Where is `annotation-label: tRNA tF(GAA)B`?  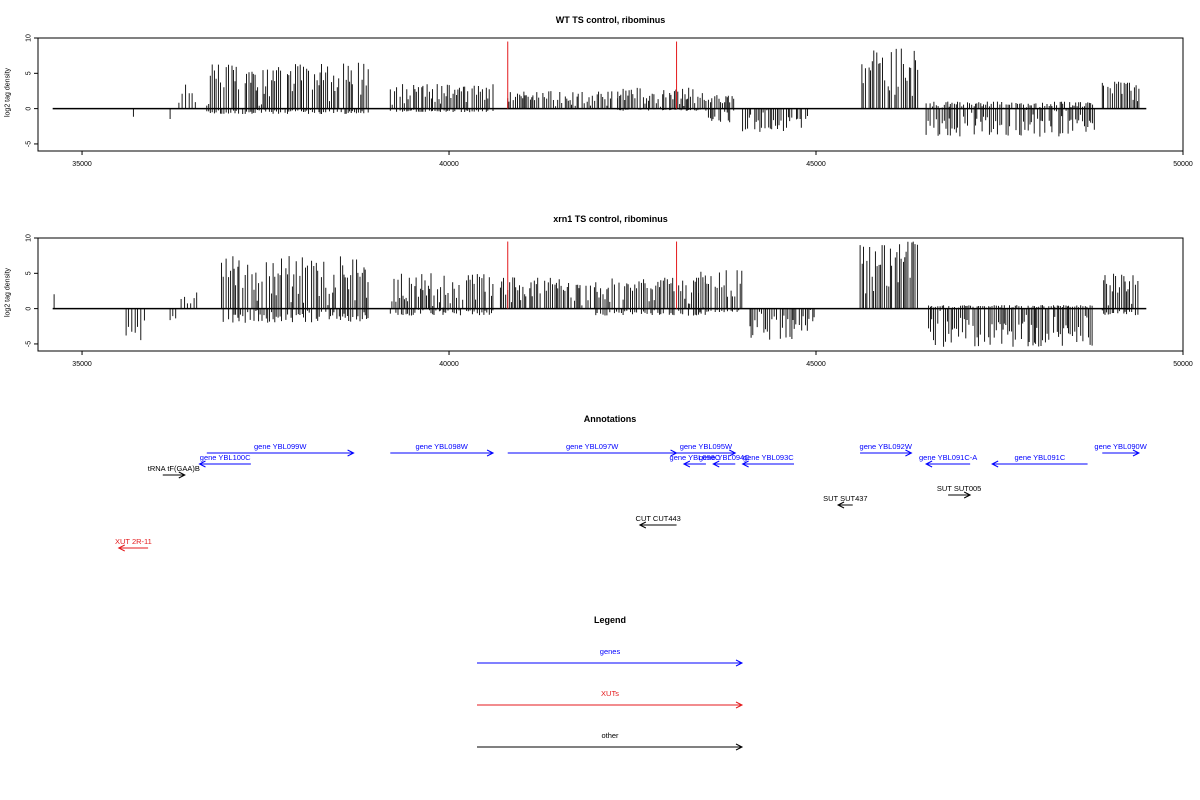
annotation-label: tRNA tF(GAA)B is located at coordinates (174, 468).